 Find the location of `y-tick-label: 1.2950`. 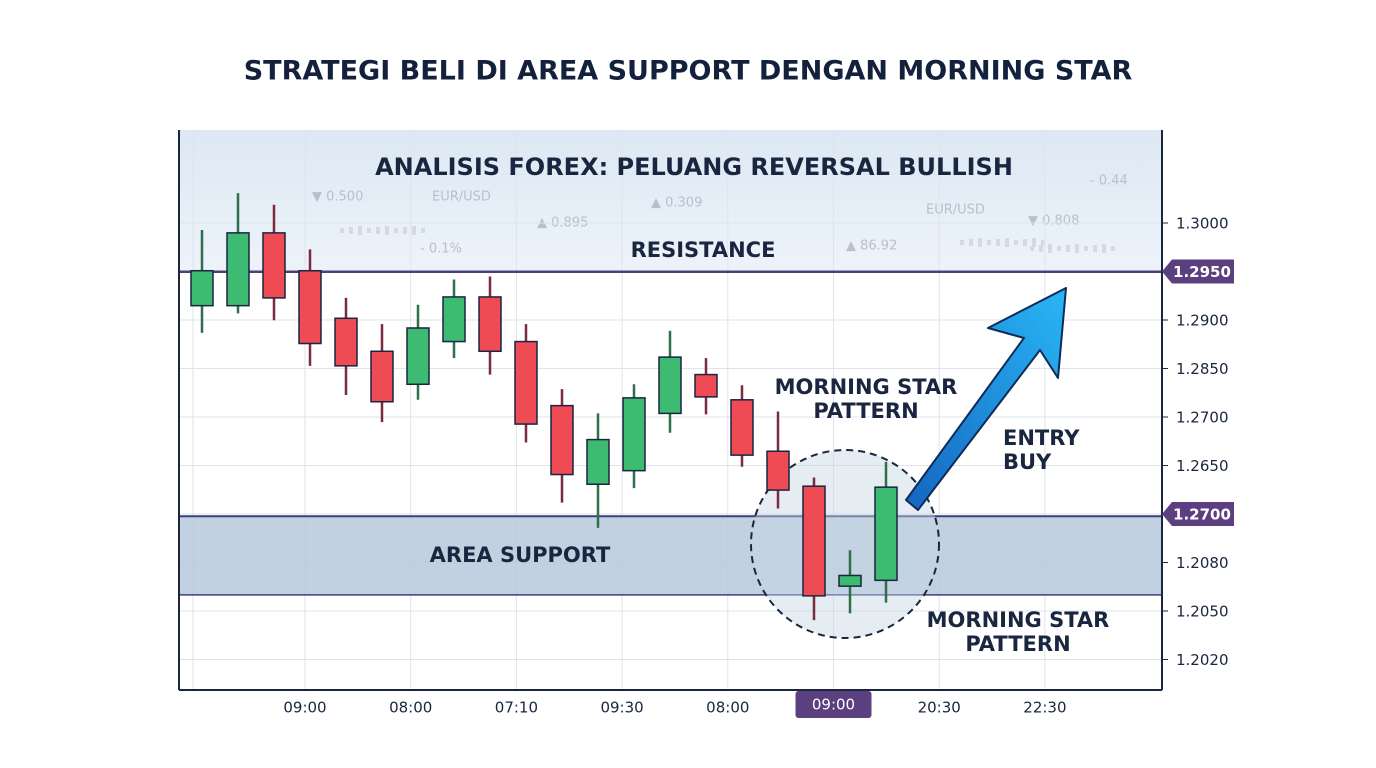

y-tick-label: 1.2950 is located at coordinates (1202, 272).